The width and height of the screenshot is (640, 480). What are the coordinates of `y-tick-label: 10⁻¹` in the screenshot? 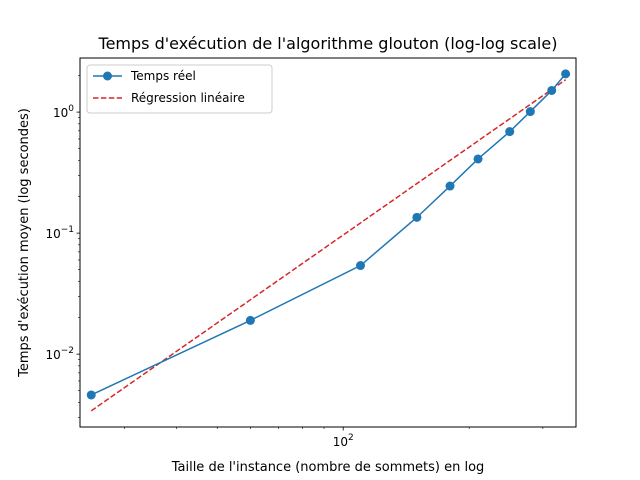 It's located at (59, 233).